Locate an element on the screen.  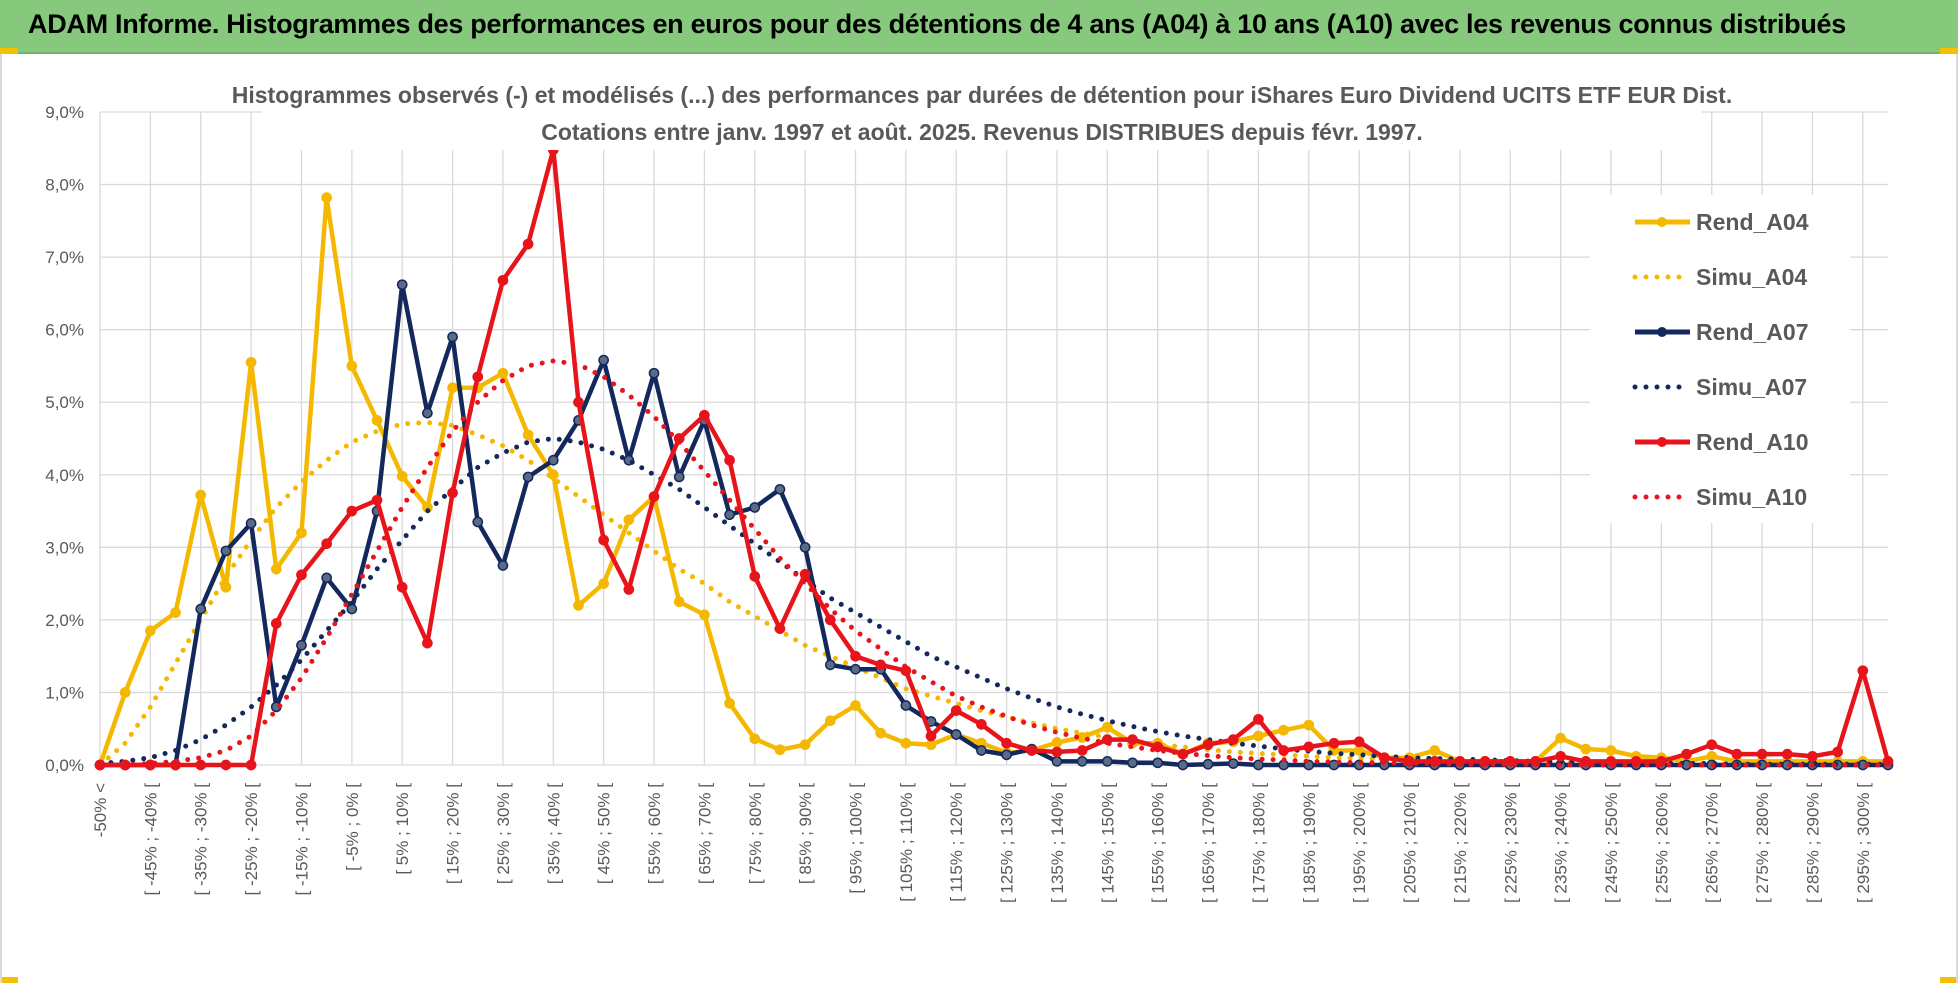
x-tick-label: -50% < is located at coordinates (100, 810).